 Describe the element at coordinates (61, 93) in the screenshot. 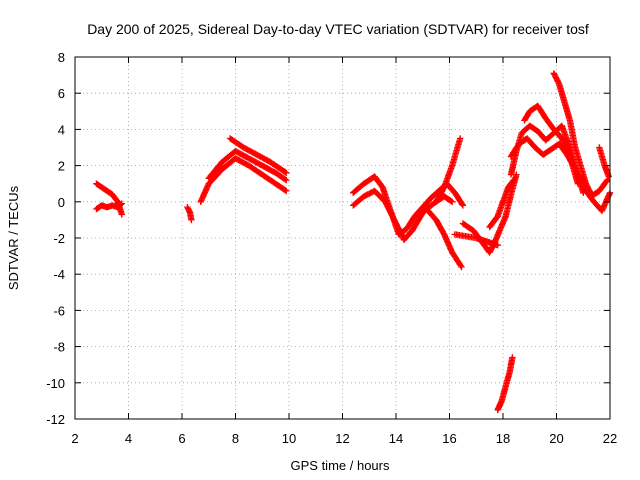

I see `y-tick-label: 6` at that location.